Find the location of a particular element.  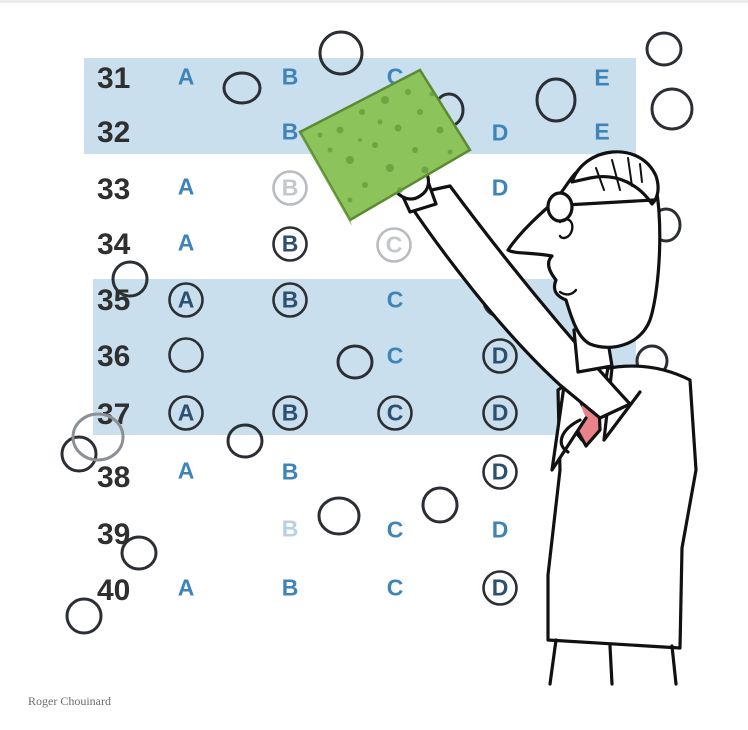

man-glasses-lens is located at coordinates (560, 207).